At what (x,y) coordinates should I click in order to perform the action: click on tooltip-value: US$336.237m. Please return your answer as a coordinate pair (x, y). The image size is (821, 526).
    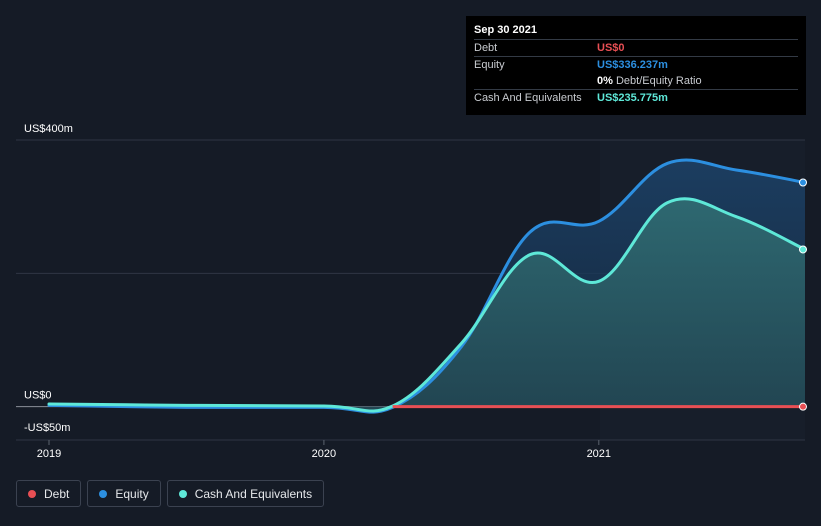
    Looking at the image, I should click on (632, 65).